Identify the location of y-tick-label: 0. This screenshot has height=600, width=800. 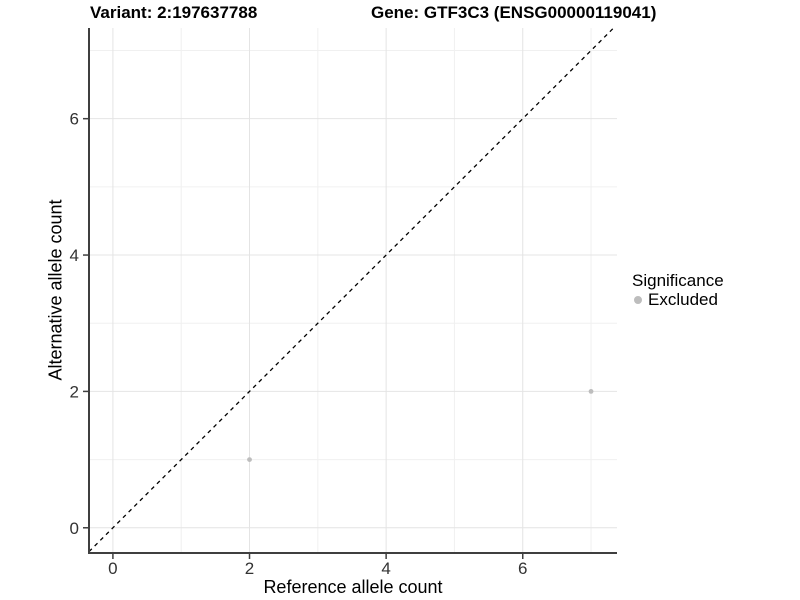
(74, 528).